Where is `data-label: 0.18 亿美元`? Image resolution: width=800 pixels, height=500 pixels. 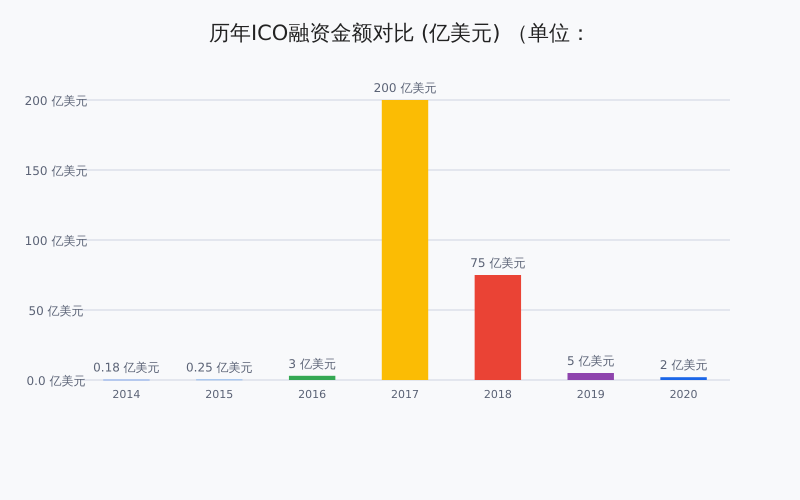
data-label: 0.18 亿美元 is located at coordinates (126, 367).